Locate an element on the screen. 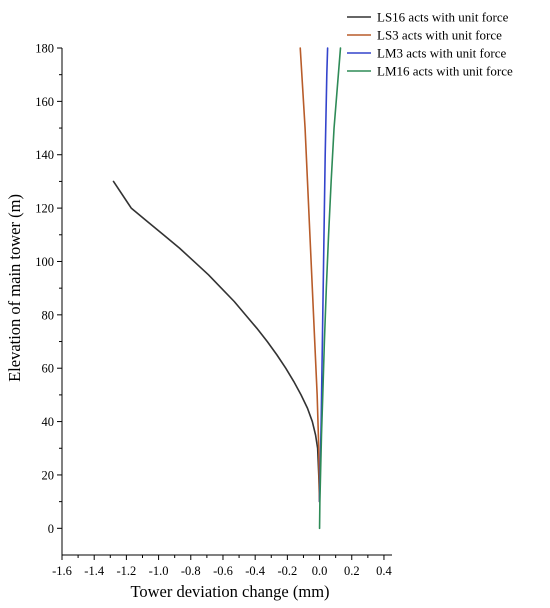 The width and height of the screenshot is (550, 608). y-tick-label: 140 is located at coordinates (44, 155).